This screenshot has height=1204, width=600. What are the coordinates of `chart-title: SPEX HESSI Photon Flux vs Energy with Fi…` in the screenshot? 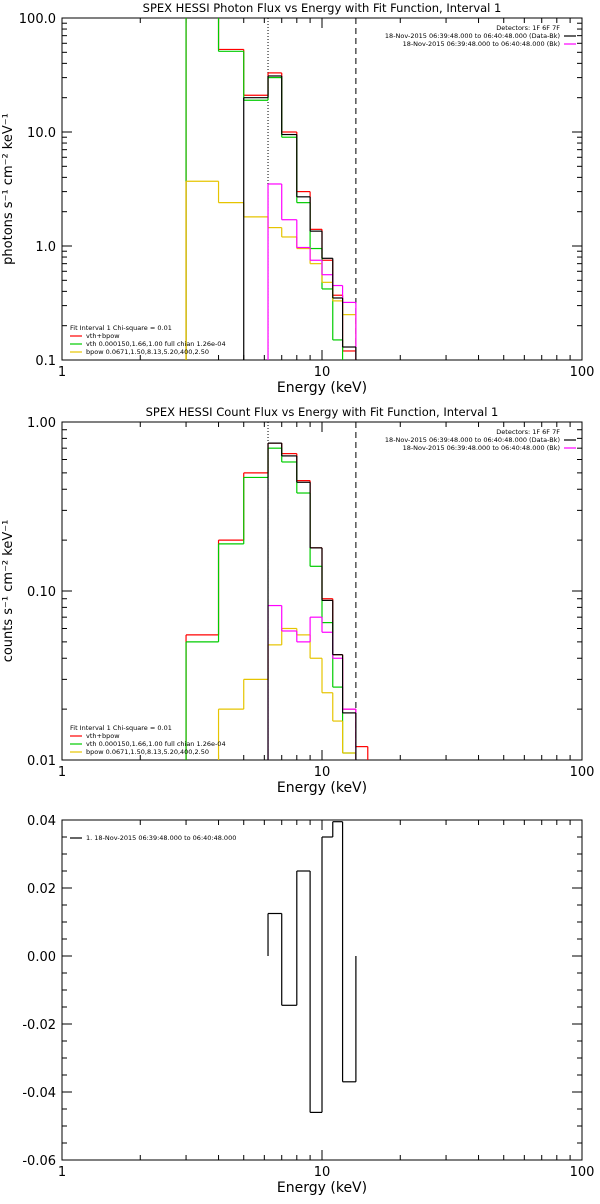 It's located at (322, 8).